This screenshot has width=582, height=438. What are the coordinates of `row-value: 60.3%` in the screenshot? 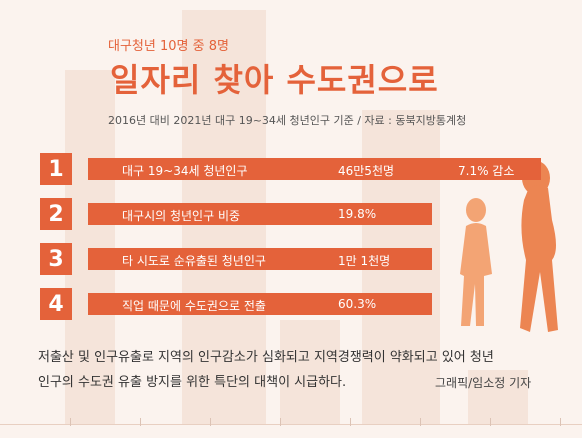 It's located at (357, 304).